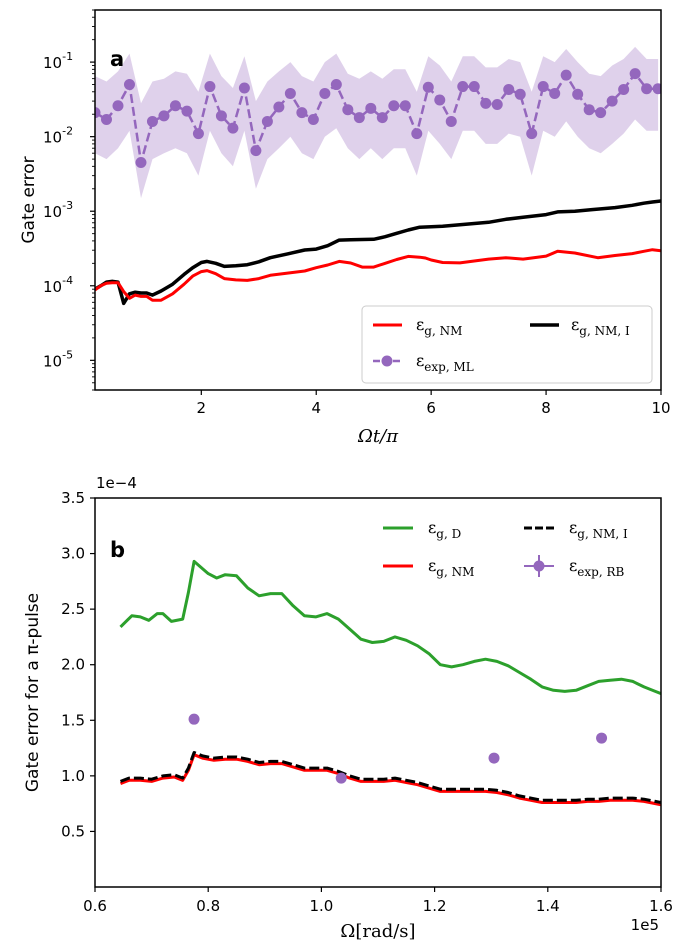 The width and height of the screenshot is (688, 942). Describe the element at coordinates (73, 831) in the screenshot. I see `y-tick-label: 0.5` at that location.